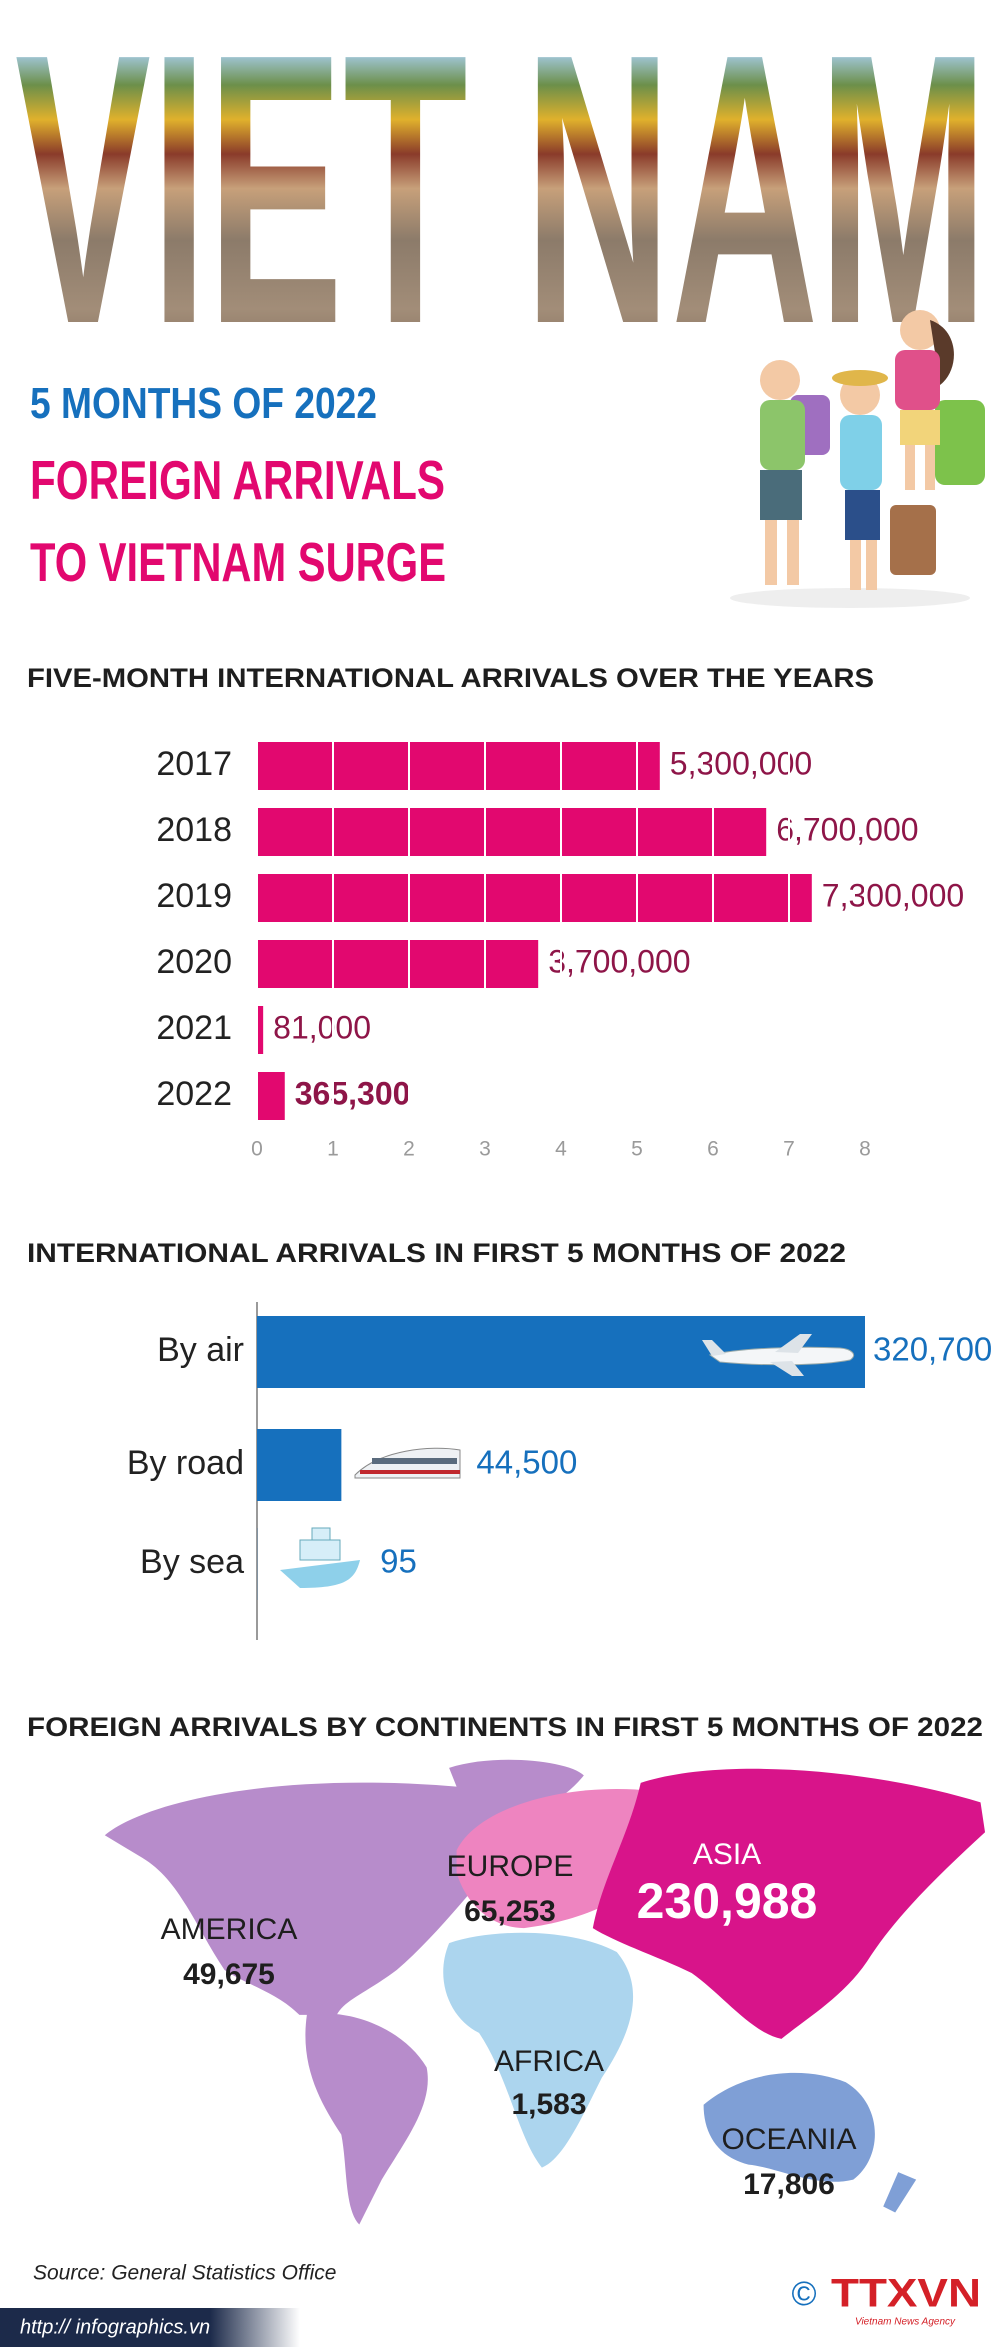 The height and width of the screenshot is (2347, 1000). Describe the element at coordinates (906, 2294) in the screenshot. I see `logo: TTXVN` at that location.